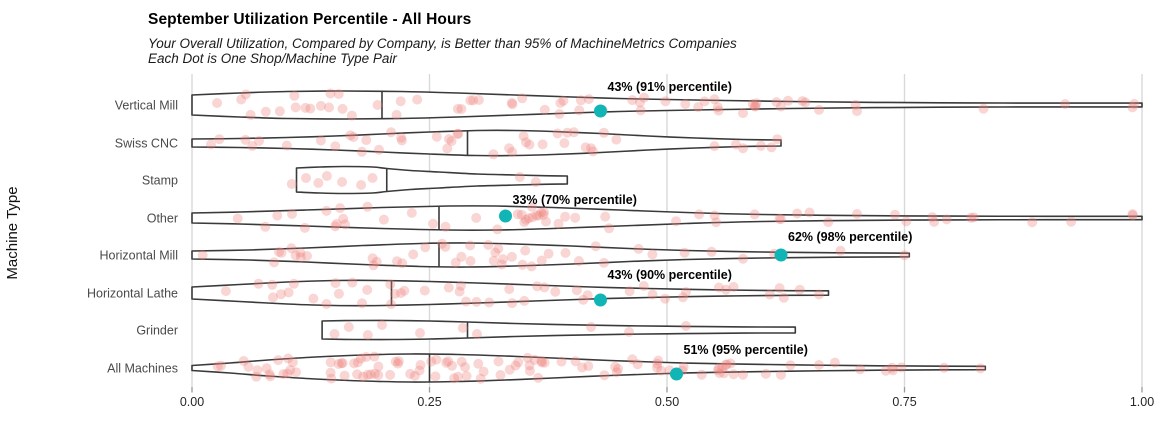 This screenshot has height=422, width=1166. I want to click on percentile-annotation: 43% (91% percentile), so click(670, 87).